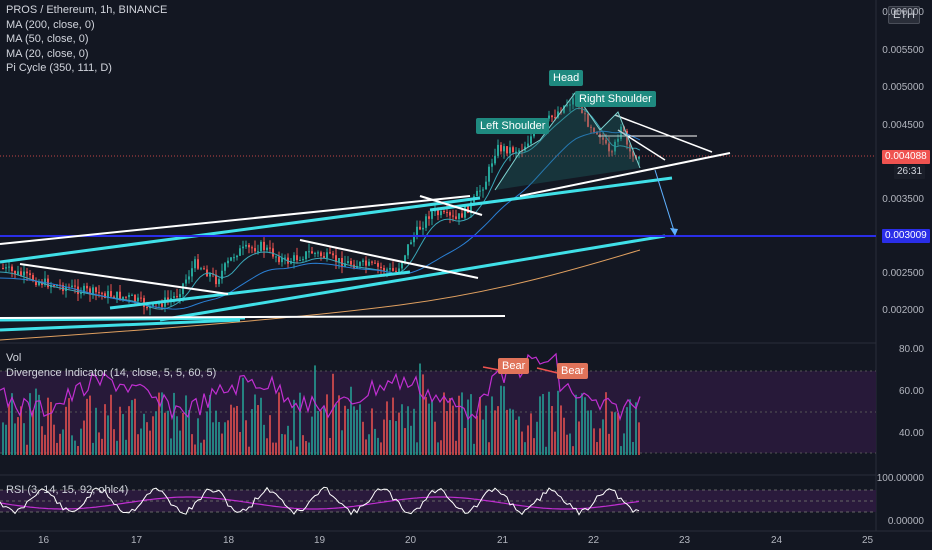 This screenshot has width=932, height=550. What do you see at coordinates (906, 157) in the screenshot?
I see `current-price-tag: 0.004088` at bounding box center [906, 157].